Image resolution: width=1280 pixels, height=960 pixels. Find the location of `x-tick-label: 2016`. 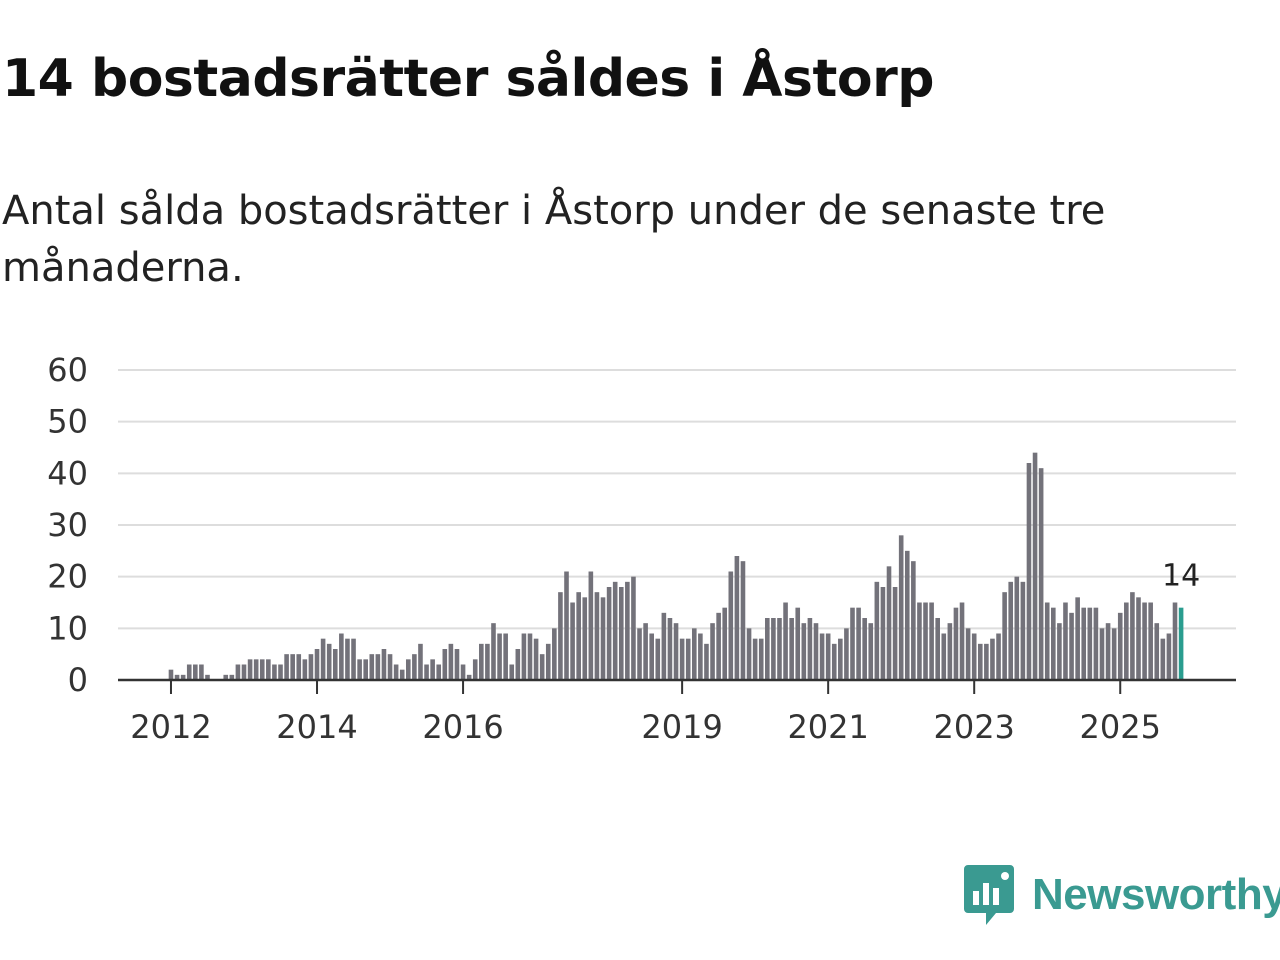

x-tick-label: 2016 is located at coordinates (462, 727).